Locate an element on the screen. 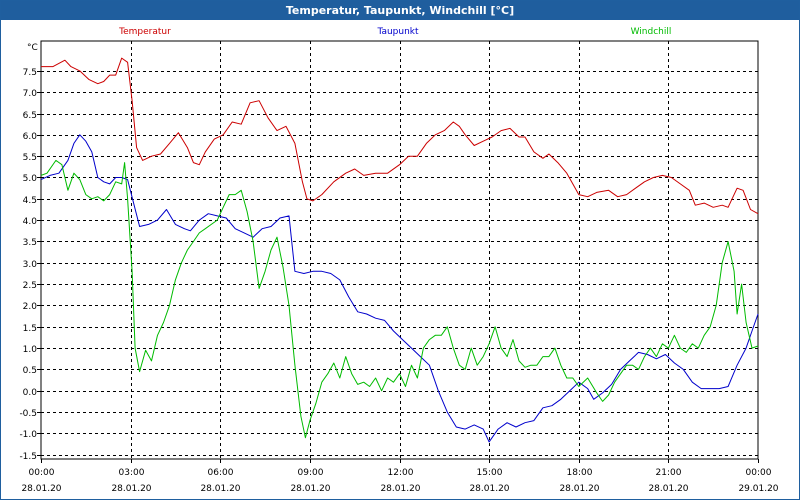  legend-entry-taupunkt: Taupunkt is located at coordinates (397, 32).